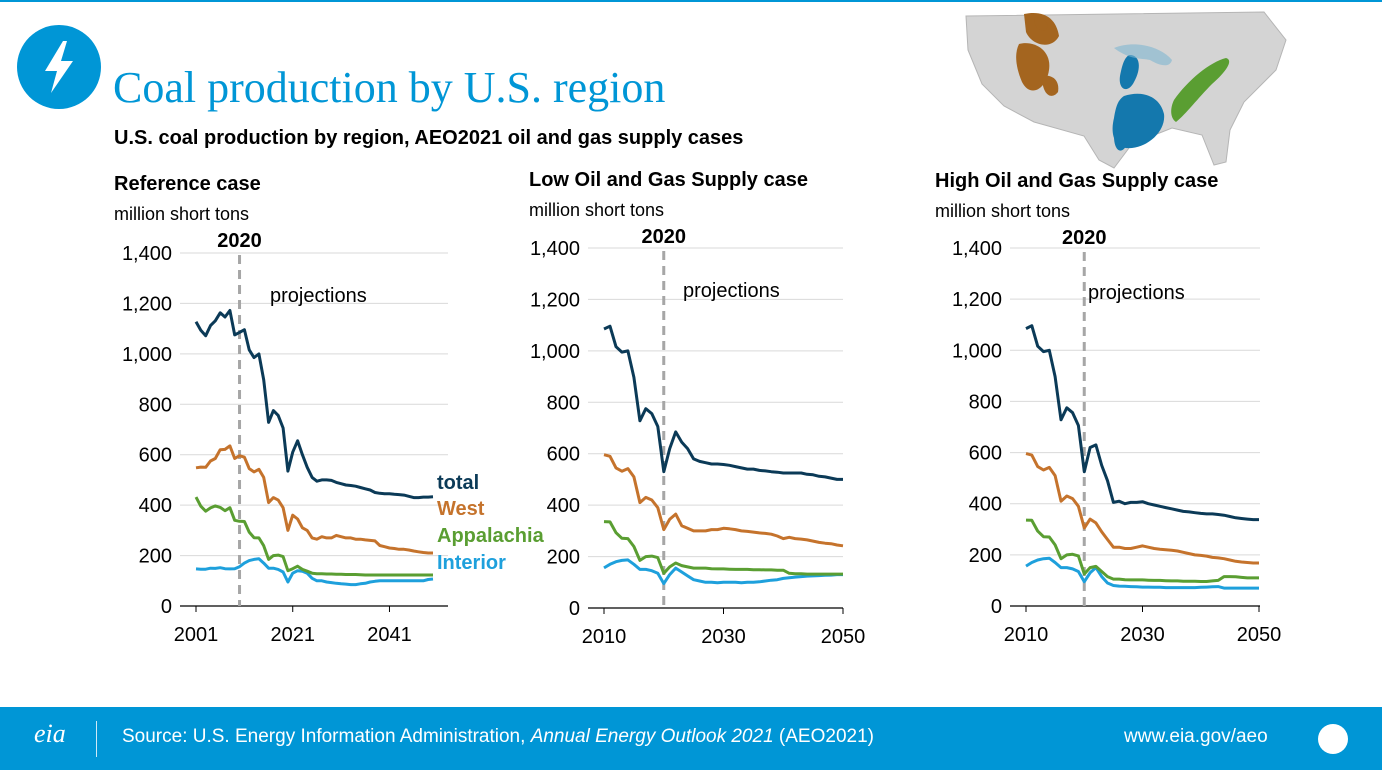 Image resolution: width=1382 pixels, height=770 pixels. Describe the element at coordinates (50, 733) in the screenshot. I see `eia-logo: eia` at that location.